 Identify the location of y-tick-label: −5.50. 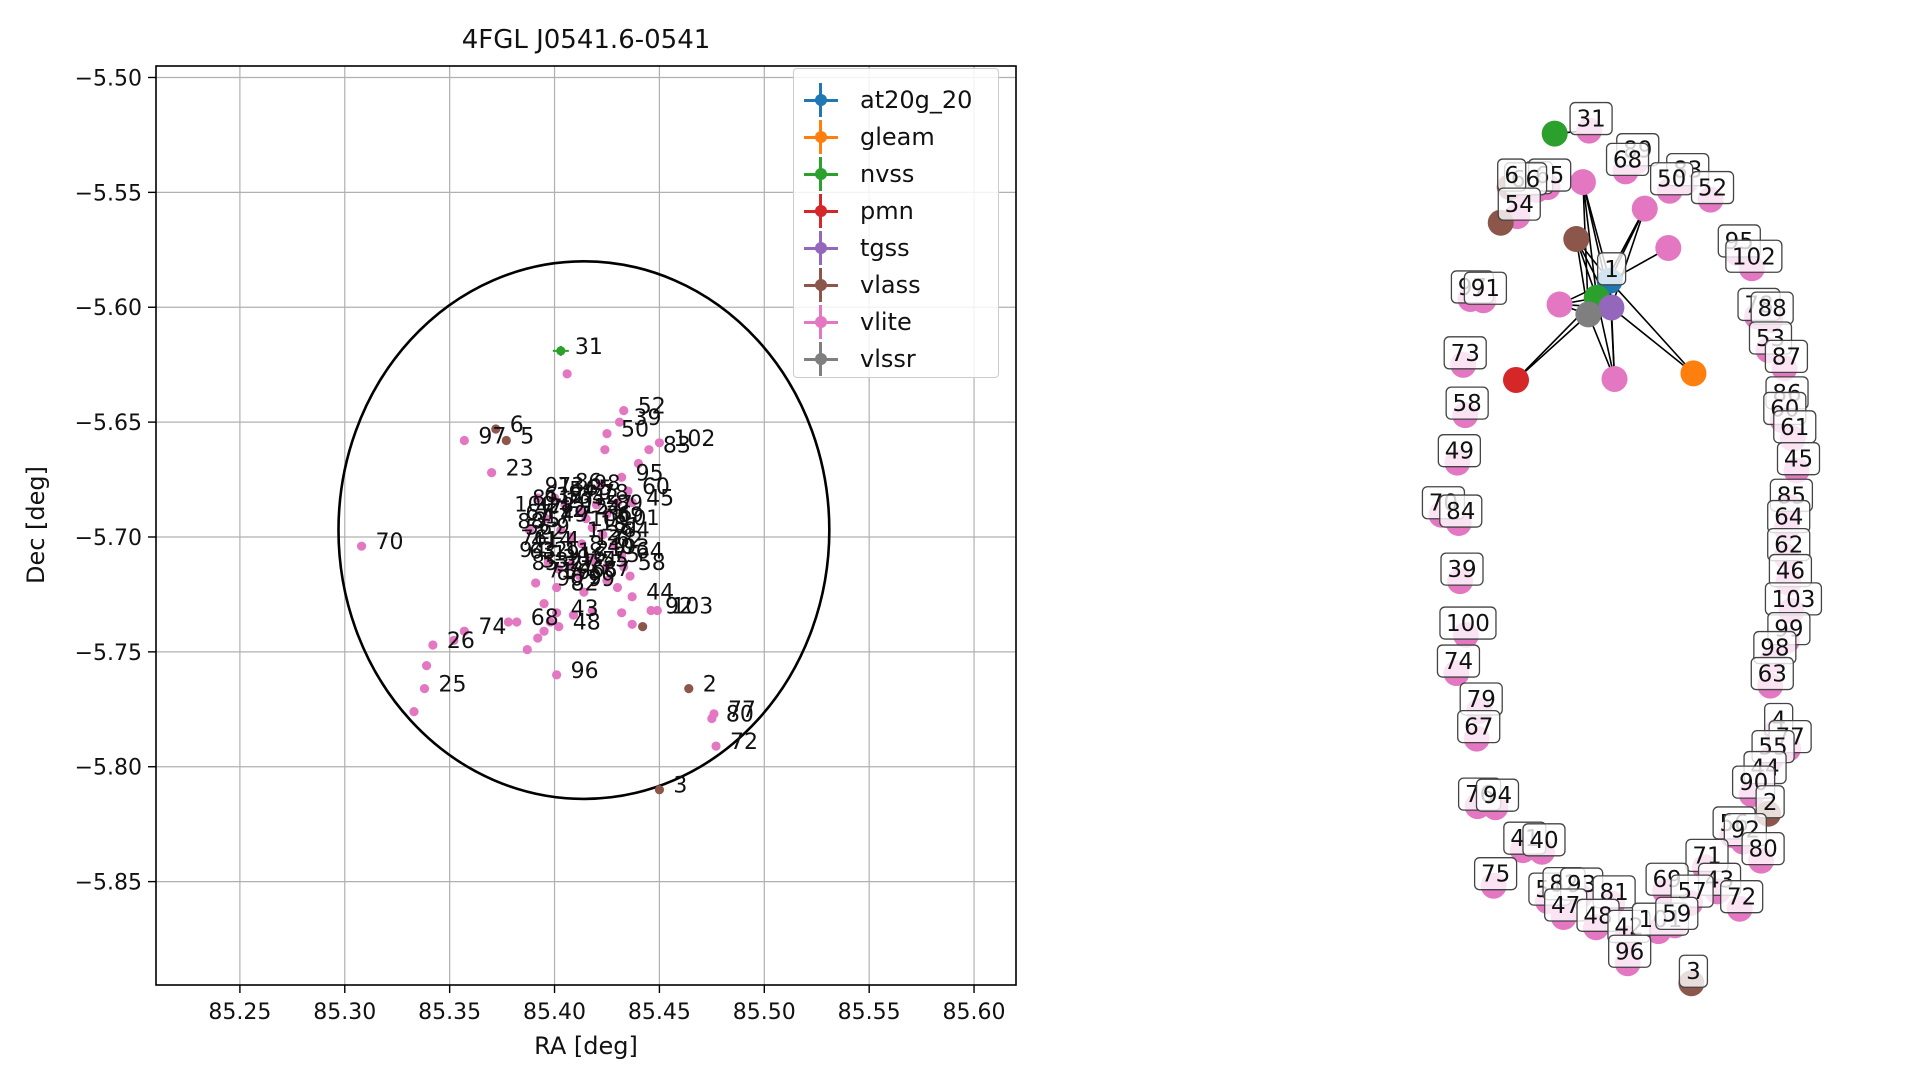
(108, 78).